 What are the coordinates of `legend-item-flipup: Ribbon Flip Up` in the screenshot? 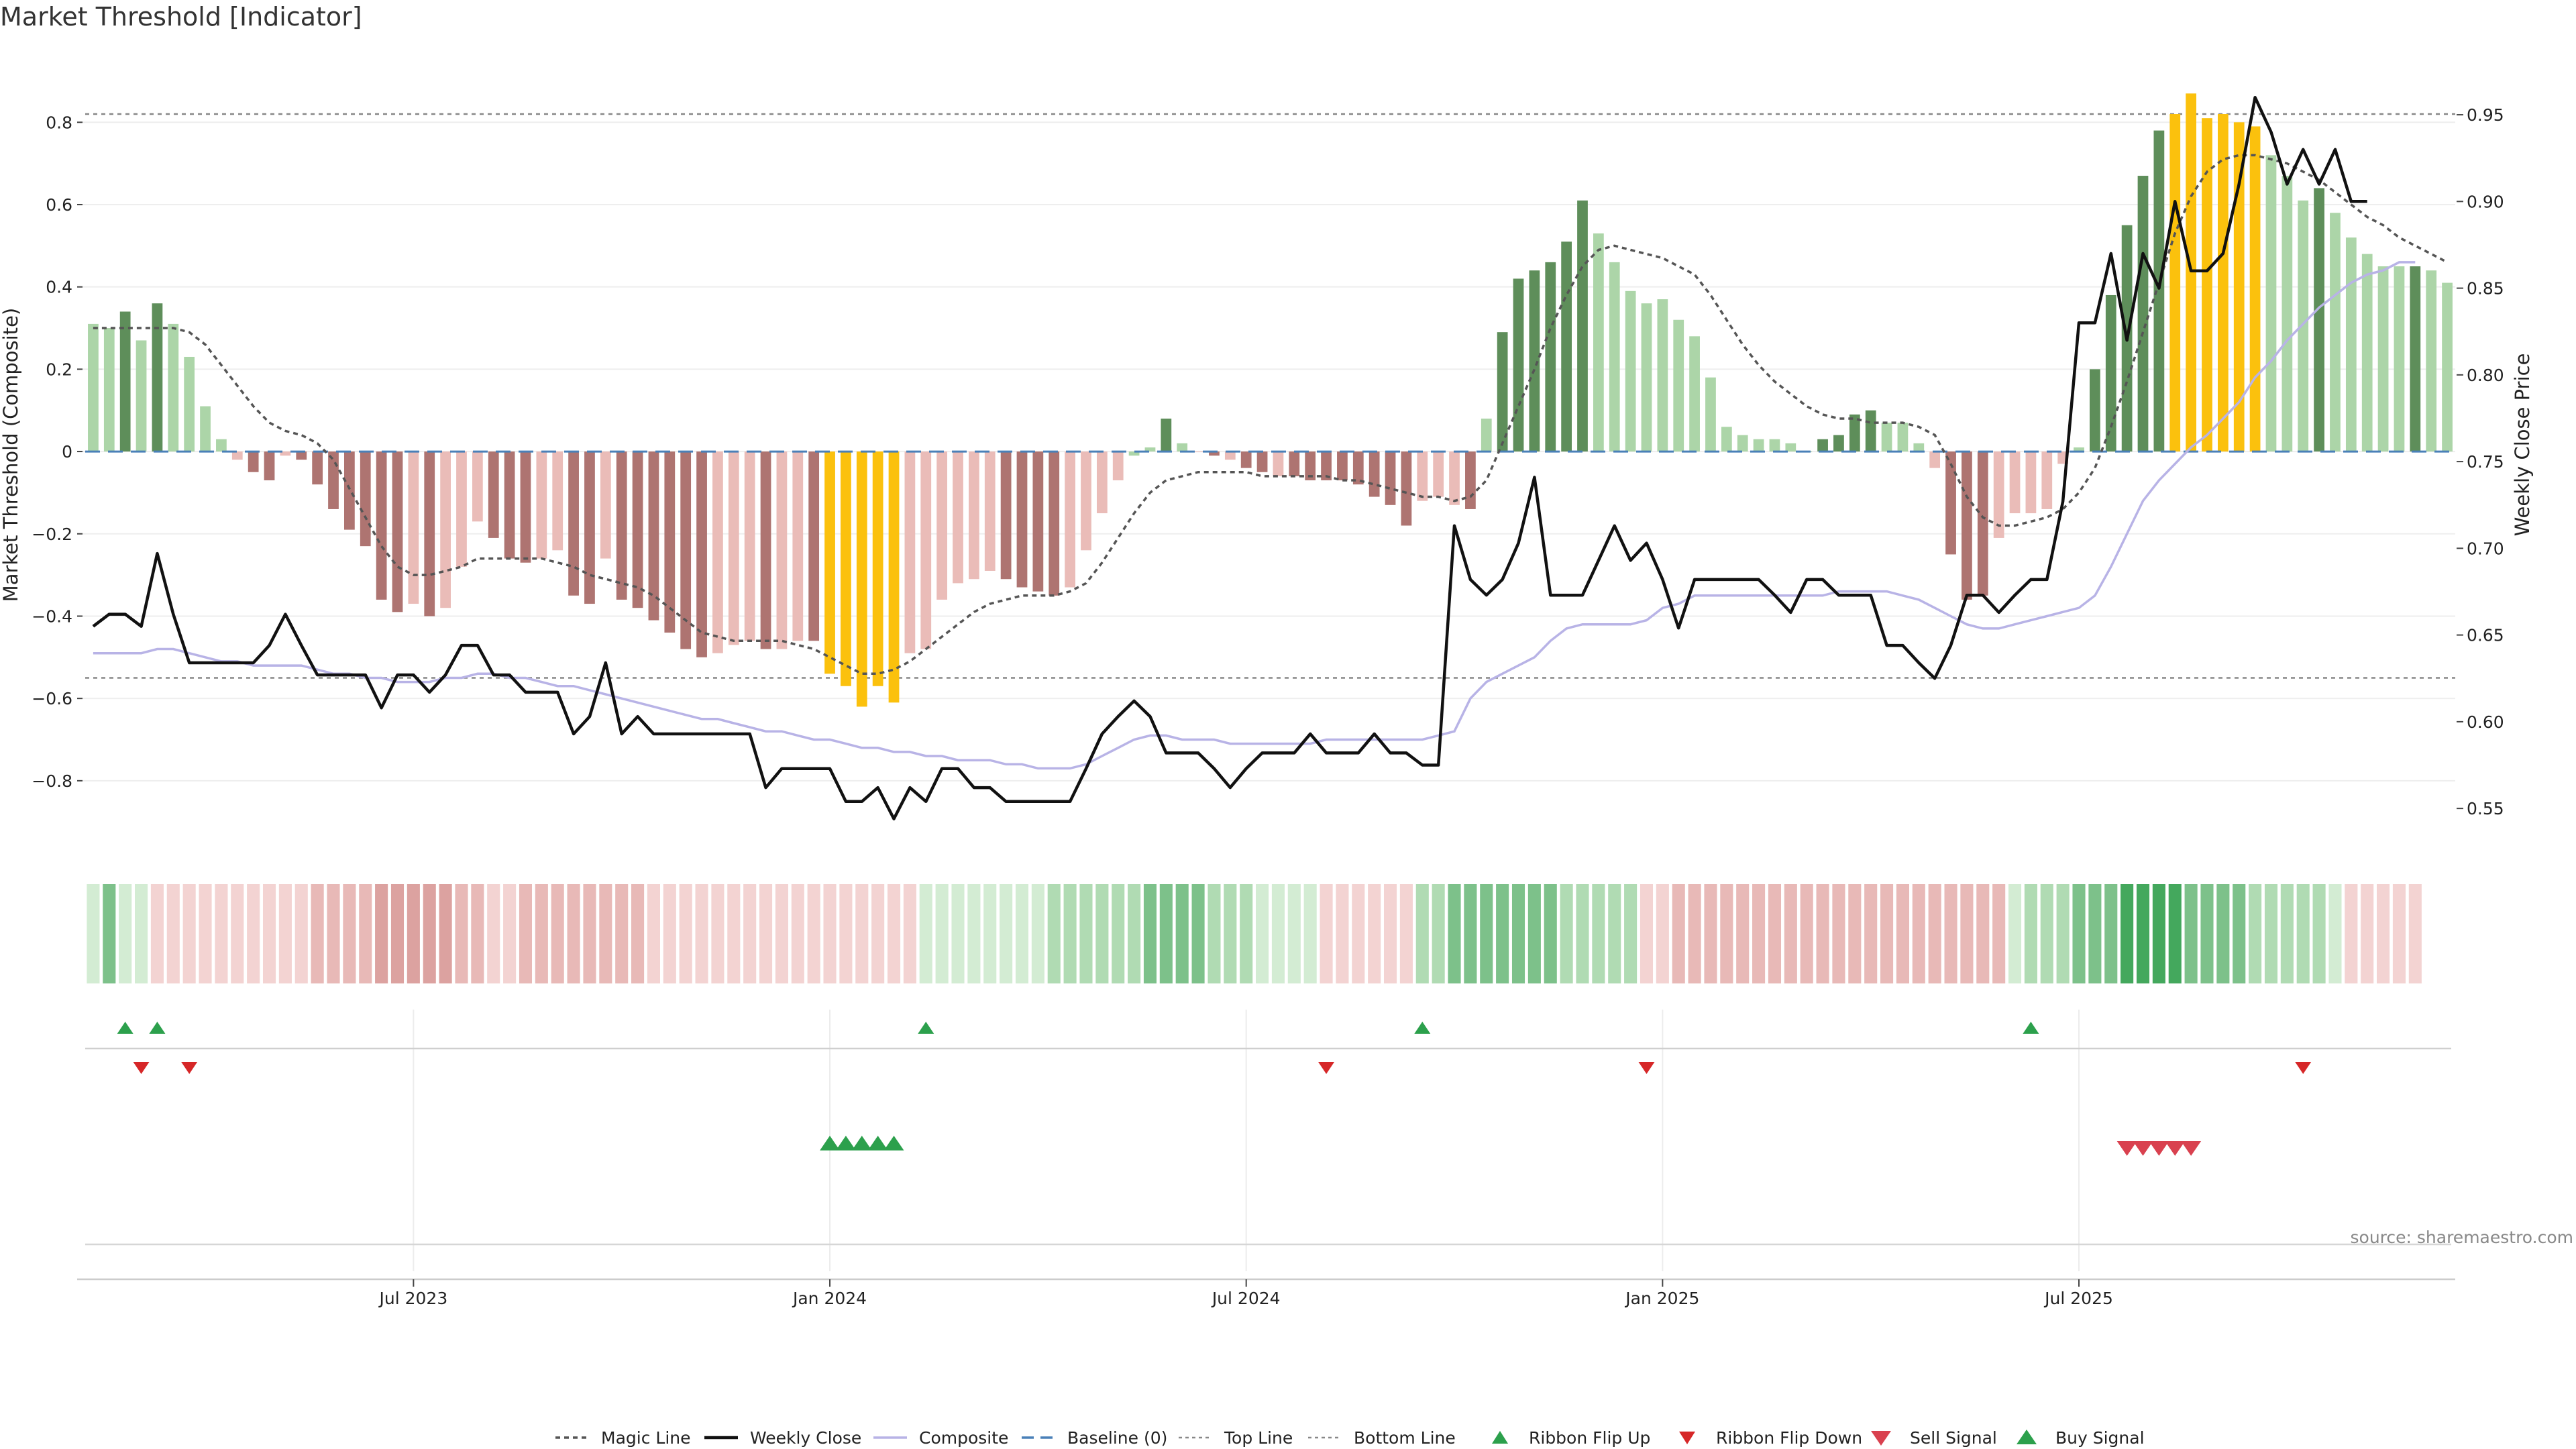 It's located at (1571, 1438).